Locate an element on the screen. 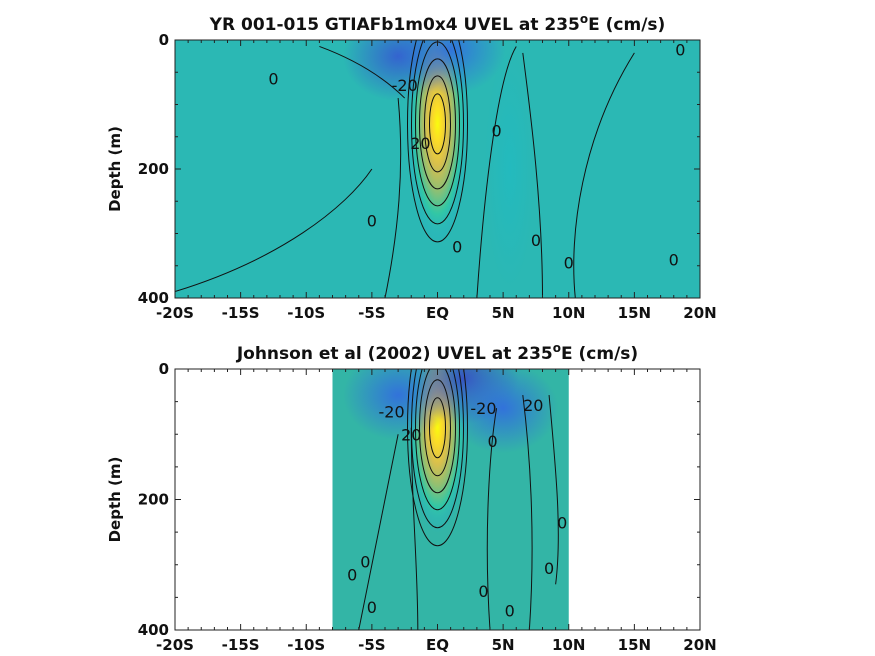  contour-lines is located at coordinates (458, 499).